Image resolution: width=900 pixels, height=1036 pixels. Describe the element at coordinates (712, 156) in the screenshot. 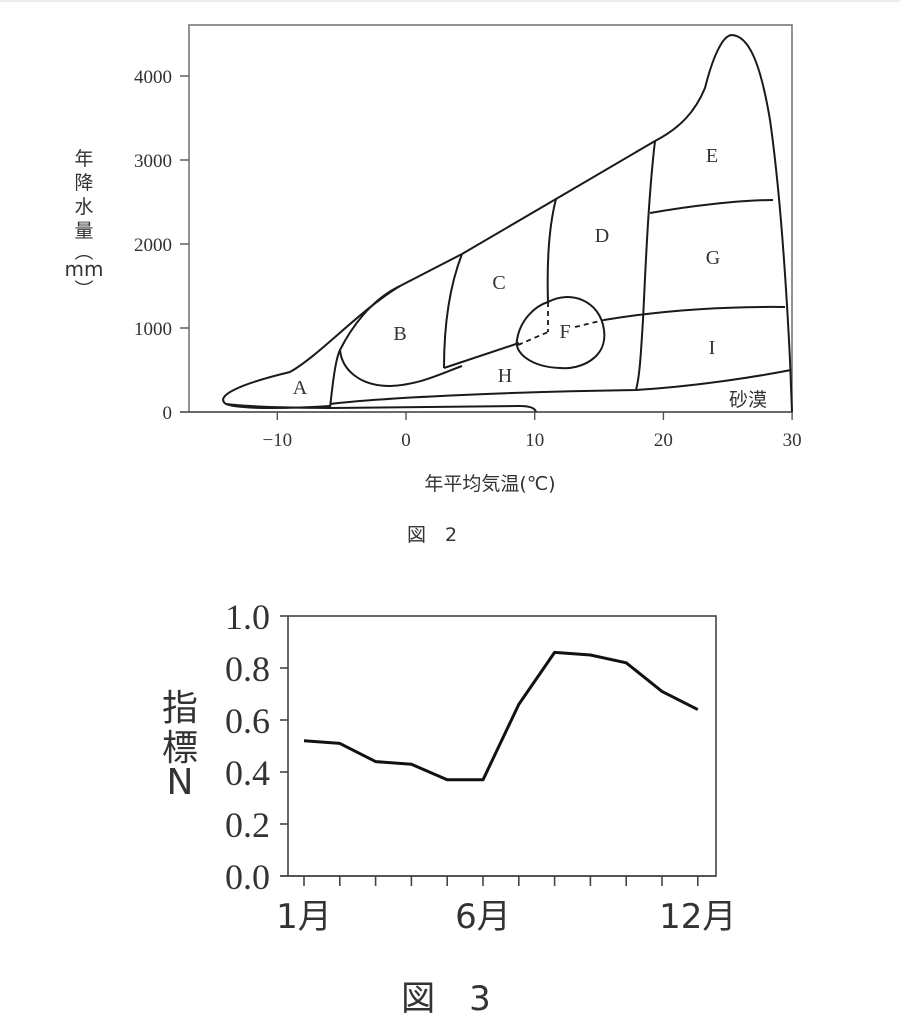

I see `region-label-e: E` at that location.